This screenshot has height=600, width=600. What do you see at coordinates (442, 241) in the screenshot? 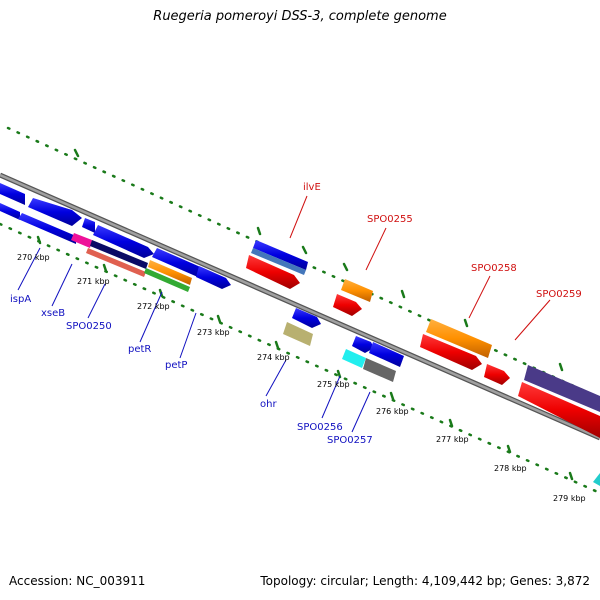
I see `top-gene-labels: ilvE SPO0255 SPO0258 SPO0259` at bounding box center [442, 241].